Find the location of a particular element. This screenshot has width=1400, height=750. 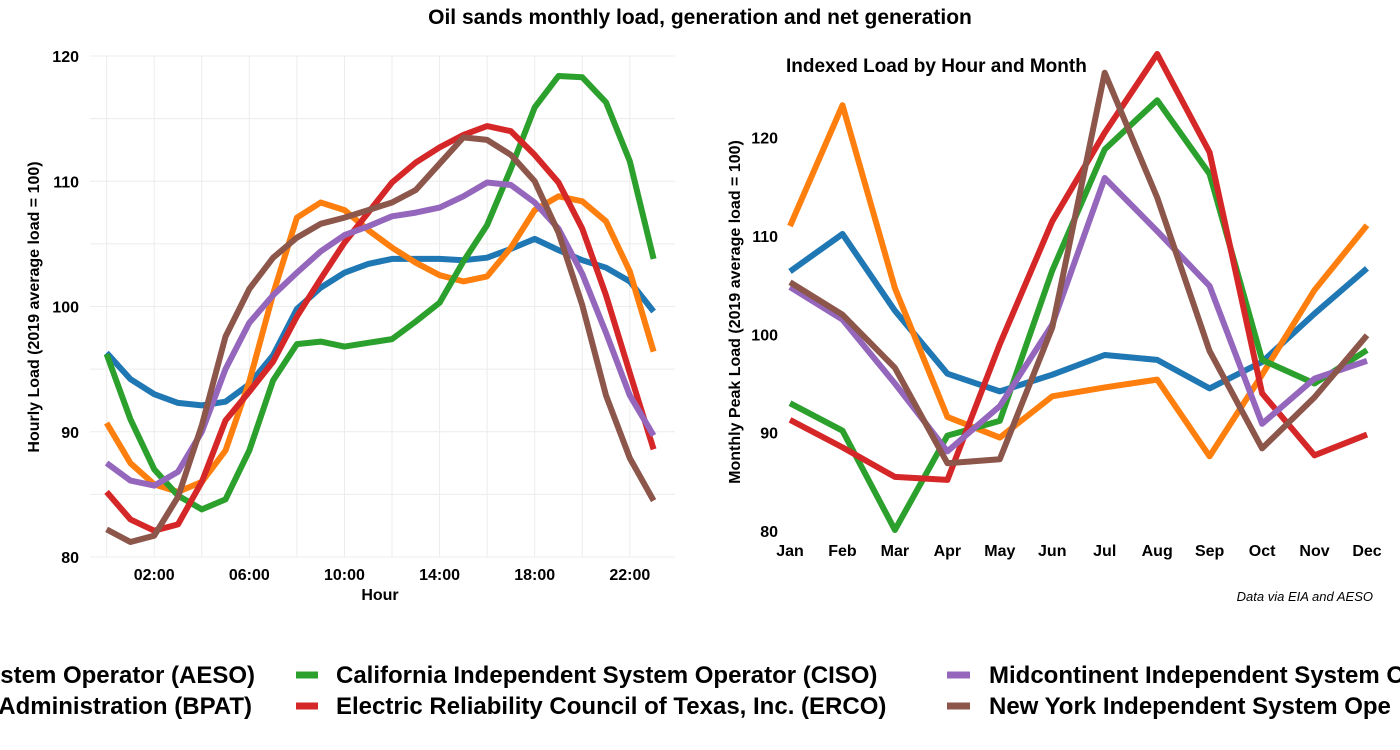

legend-label-aeso: stem Operator (AESO) is located at coordinates (127, 675).